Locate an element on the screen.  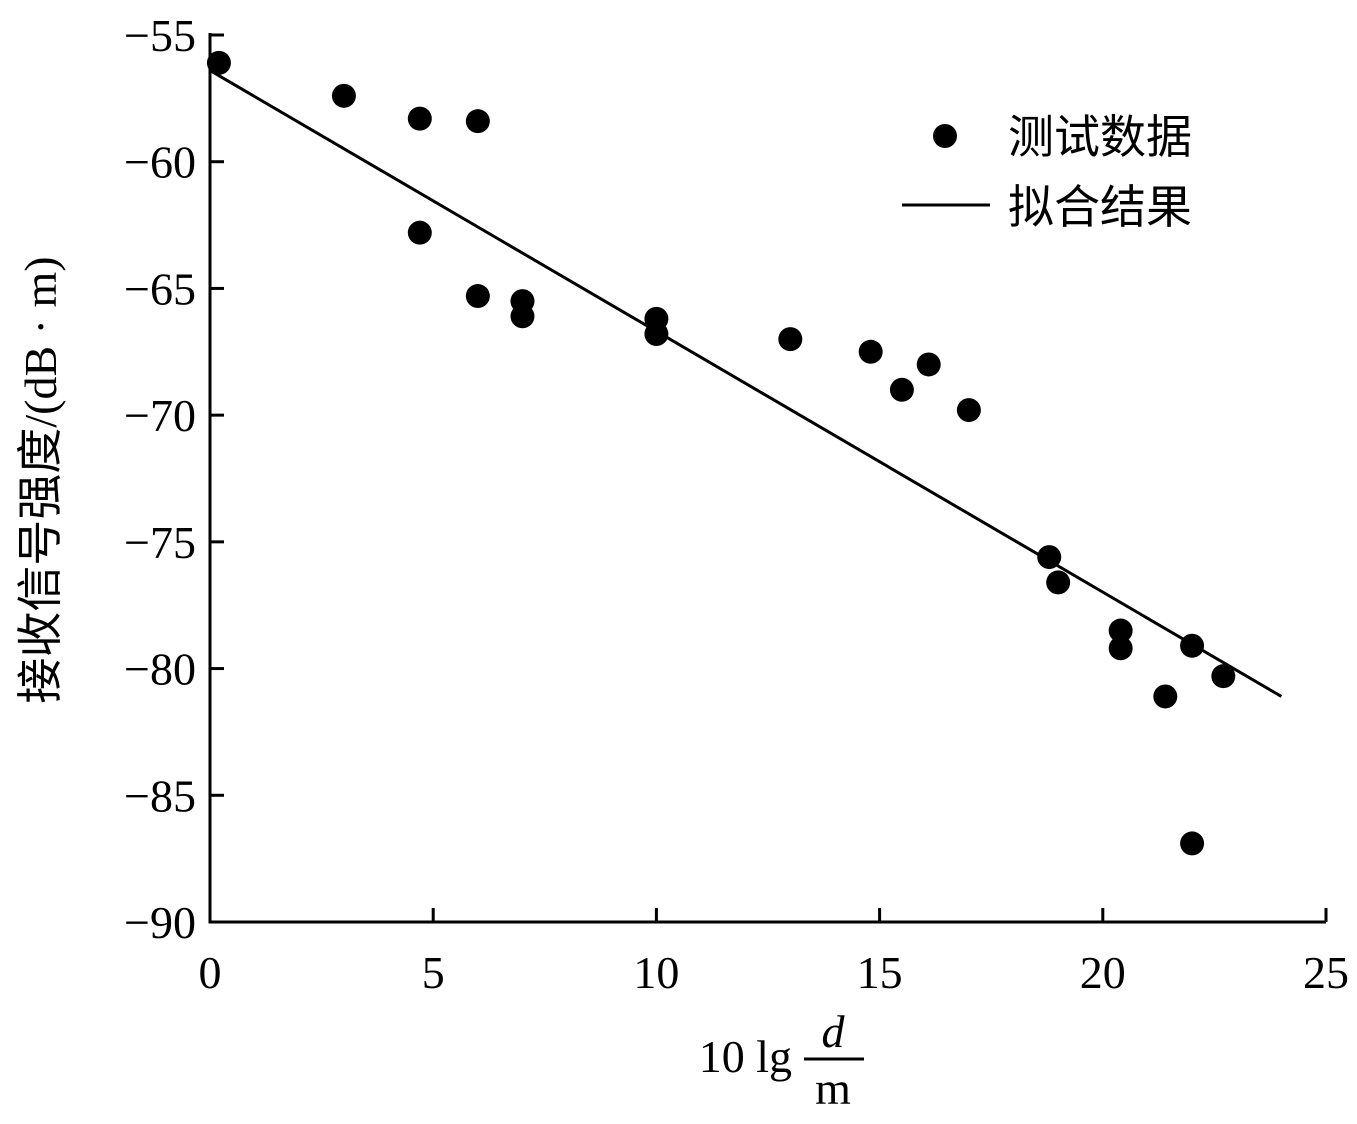
legend-label-fit-line: 拟合结果 is located at coordinates (1100, 207).